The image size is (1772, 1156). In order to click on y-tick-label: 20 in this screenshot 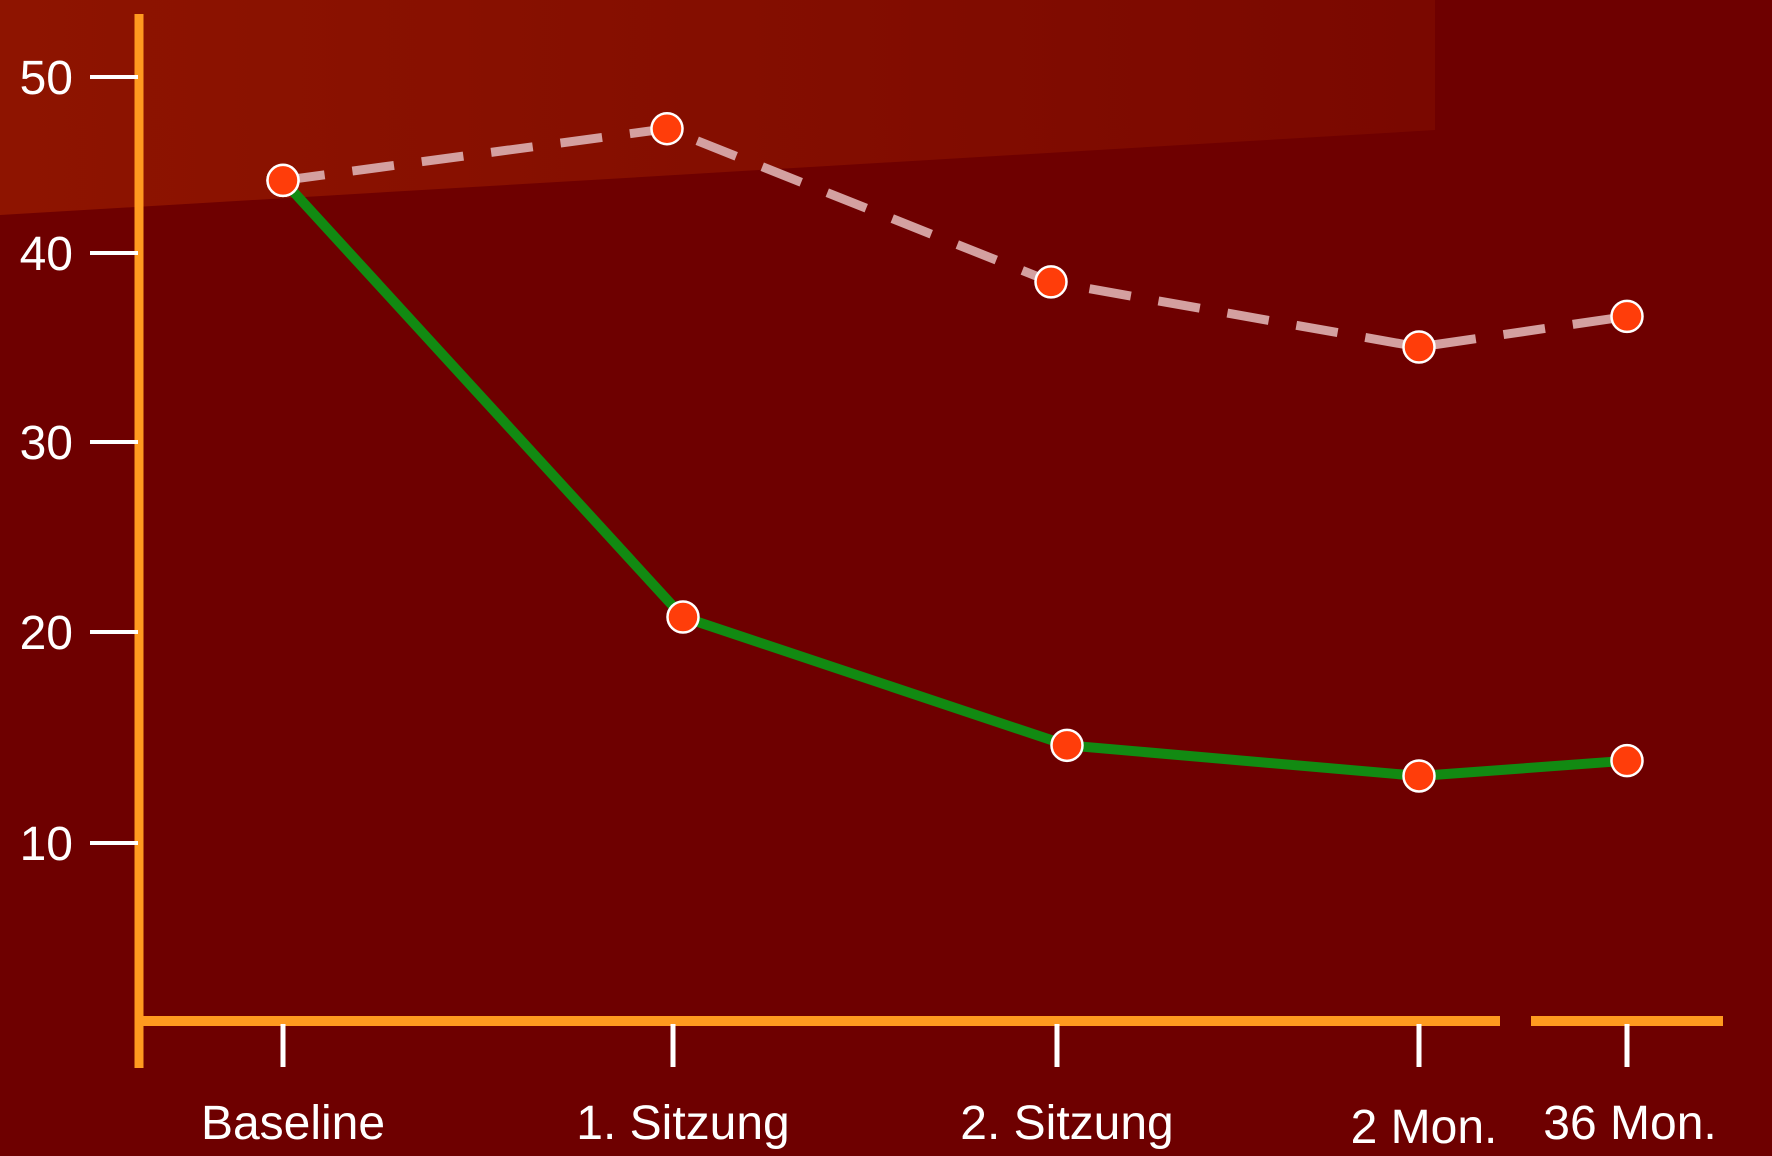, I will do `click(46, 633)`.